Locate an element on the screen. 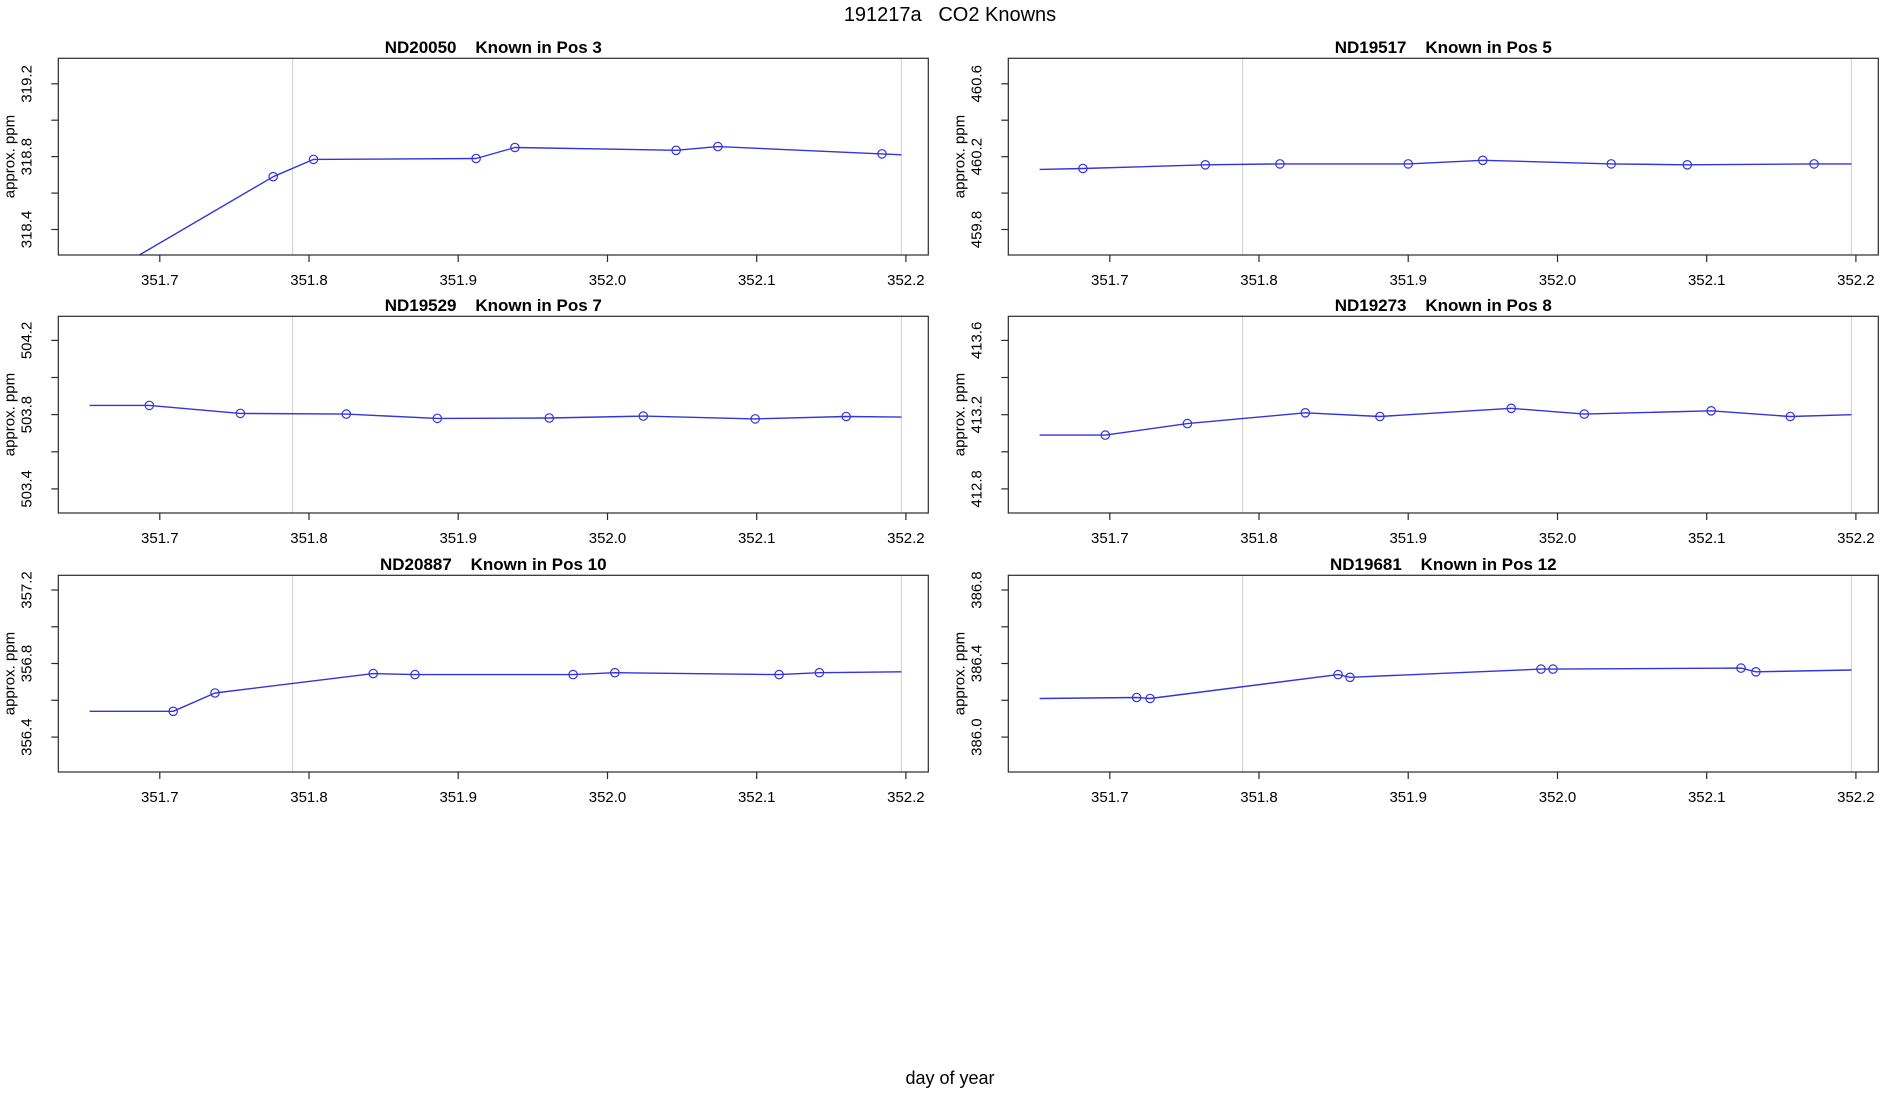 The height and width of the screenshot is (1100, 1900). y-axis: 386.0 386.4 386.8 is located at coordinates (989, 663).